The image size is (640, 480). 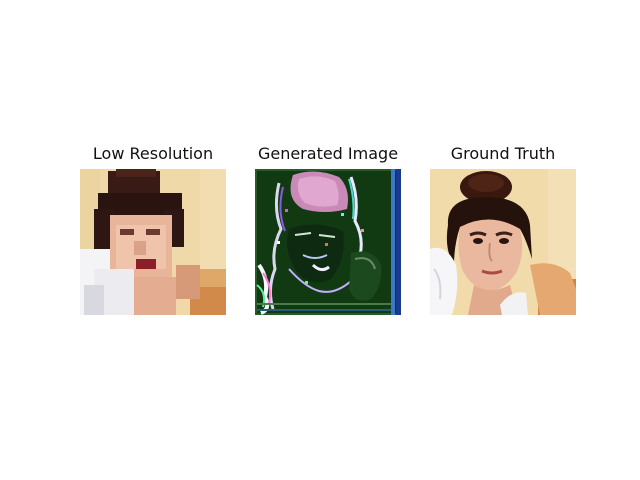 What do you see at coordinates (503, 242) in the screenshot?
I see `ground-truth-image` at bounding box center [503, 242].